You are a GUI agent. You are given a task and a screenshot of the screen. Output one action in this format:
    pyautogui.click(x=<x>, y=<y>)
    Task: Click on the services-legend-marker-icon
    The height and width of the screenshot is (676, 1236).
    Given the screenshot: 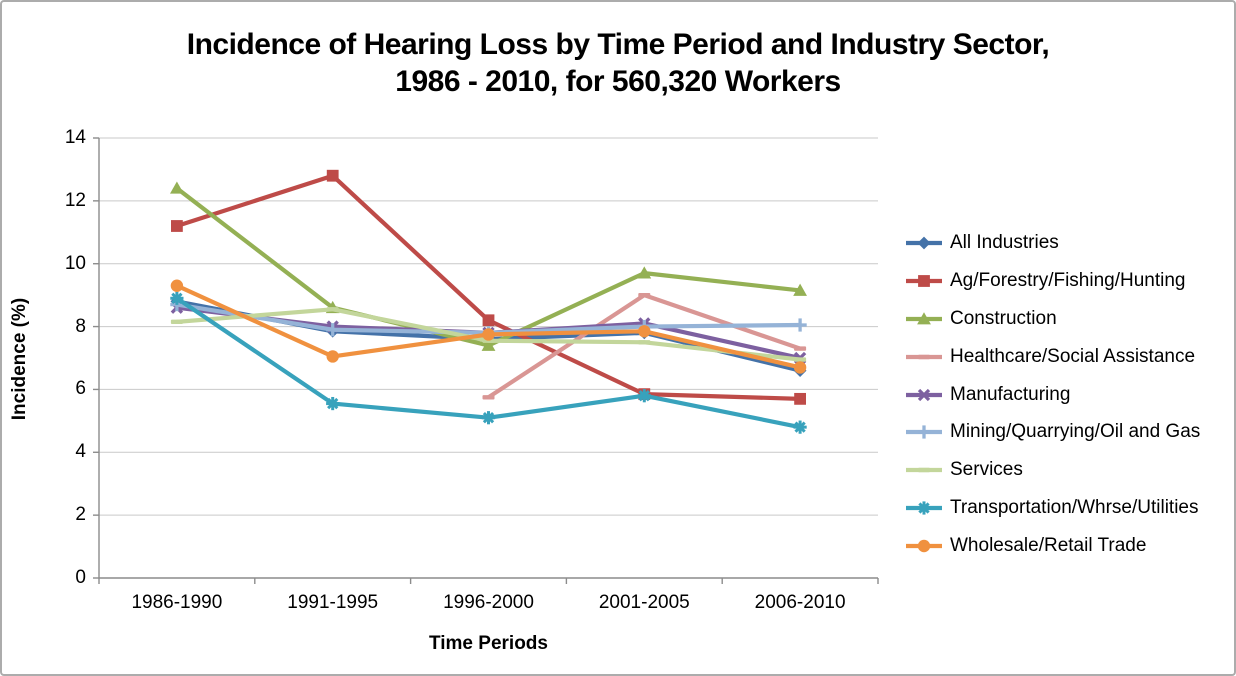 What is the action you would take?
    pyautogui.click(x=924, y=470)
    